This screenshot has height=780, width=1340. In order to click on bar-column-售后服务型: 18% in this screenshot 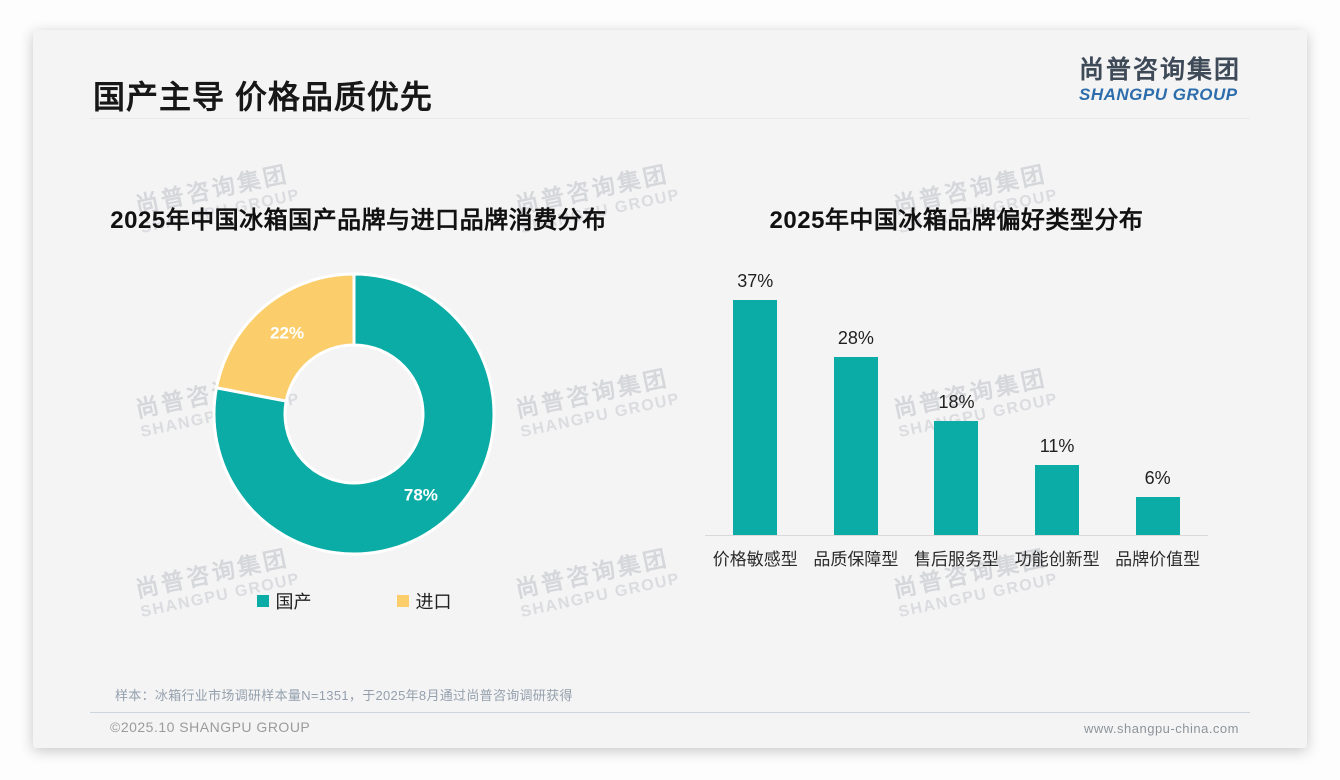, I will do `click(956, 463)`.